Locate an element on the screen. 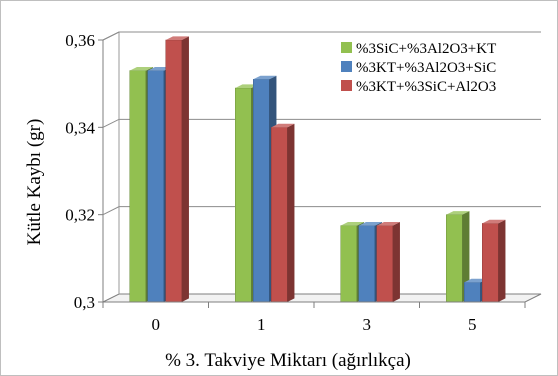 The width and height of the screenshot is (558, 376). y-tick-label: 0,32 is located at coordinates (80, 215).